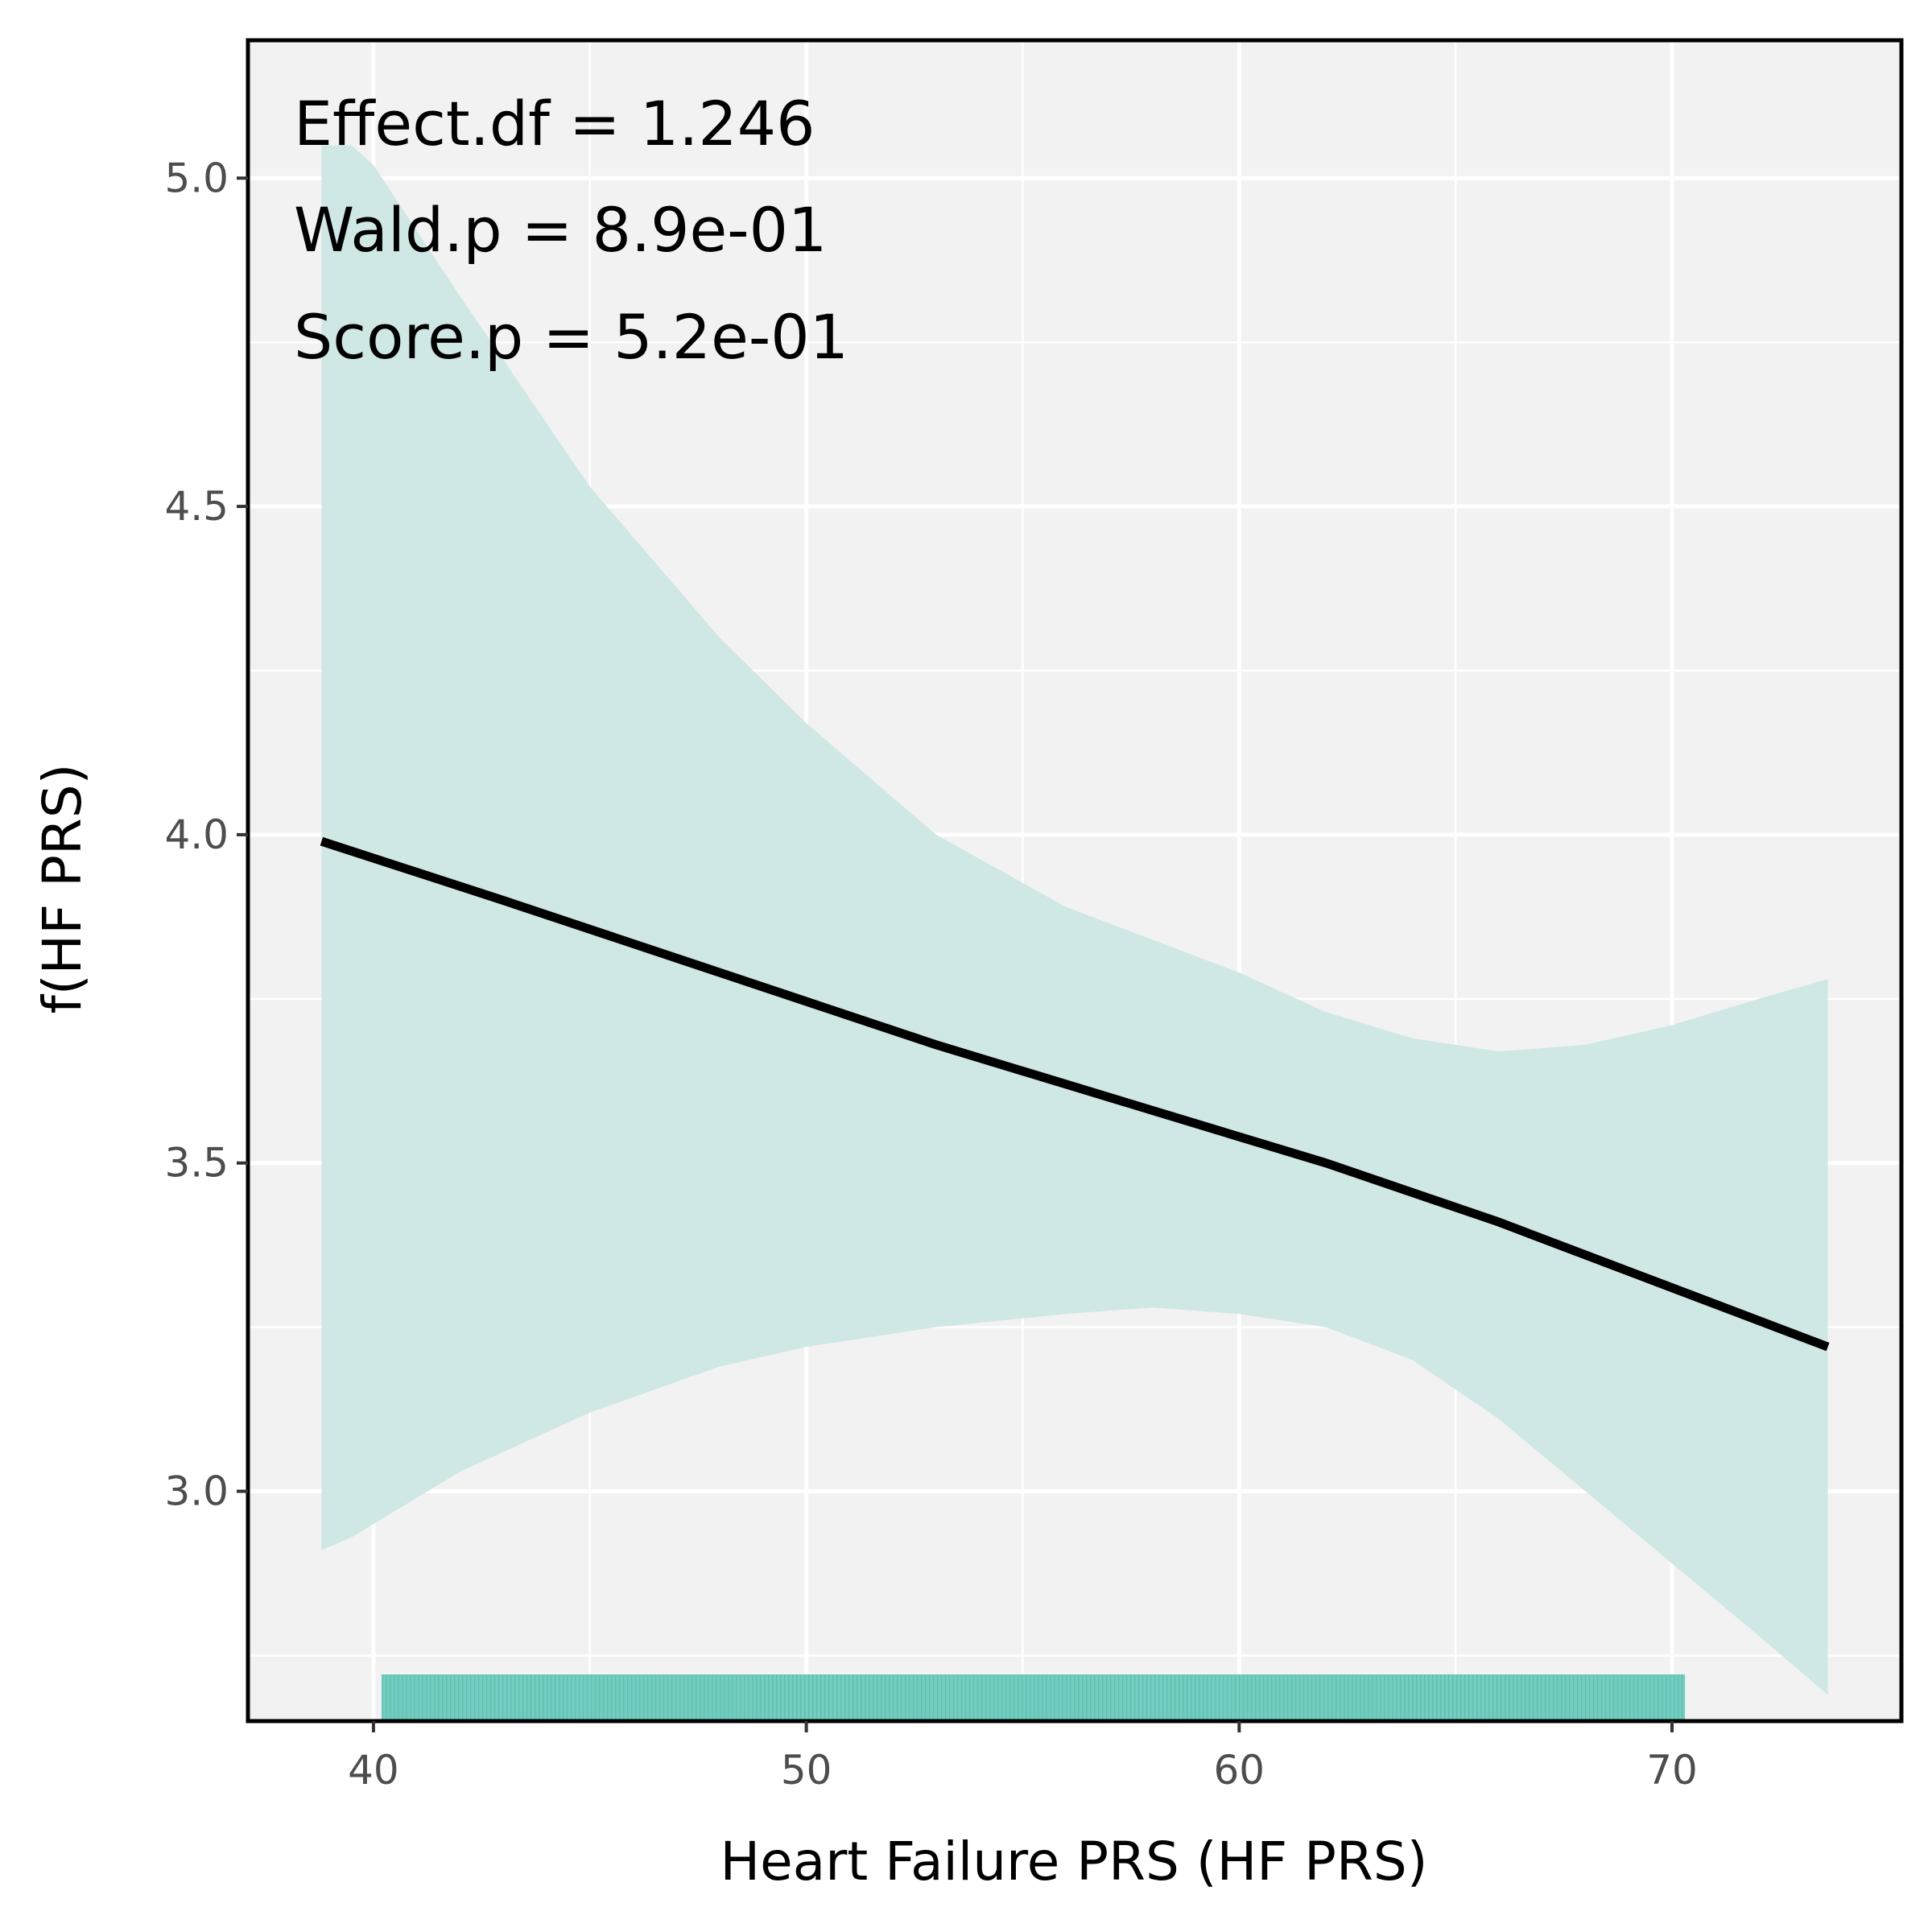  What do you see at coordinates (806, 1770) in the screenshot?
I see `x-tick-label: 50` at bounding box center [806, 1770].